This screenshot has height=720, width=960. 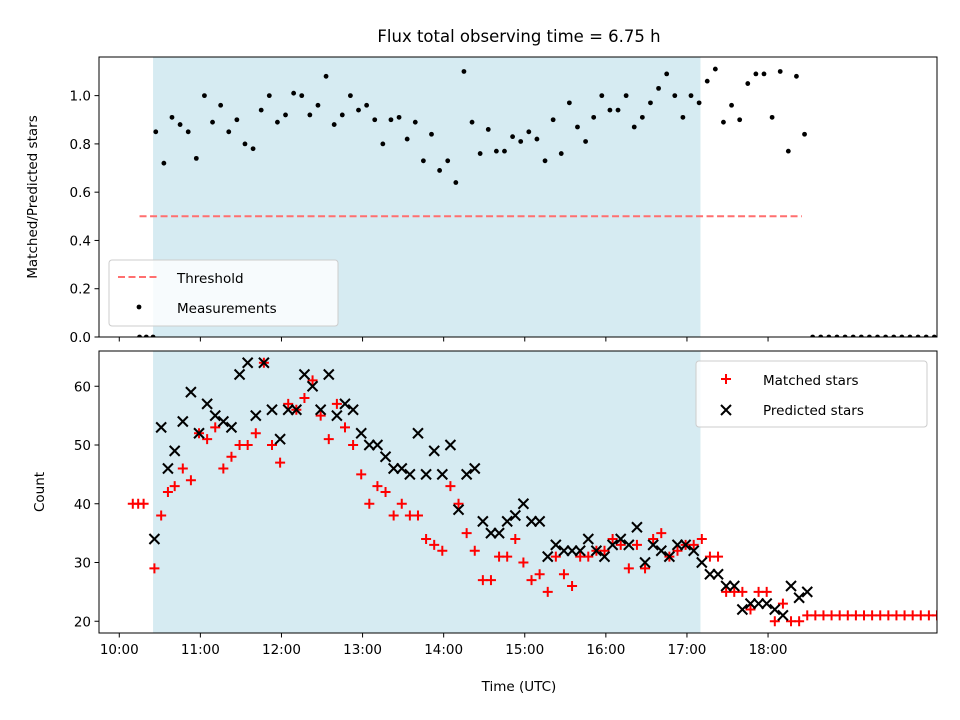 I want to click on y-tick-label: 50, so click(x=82, y=446).